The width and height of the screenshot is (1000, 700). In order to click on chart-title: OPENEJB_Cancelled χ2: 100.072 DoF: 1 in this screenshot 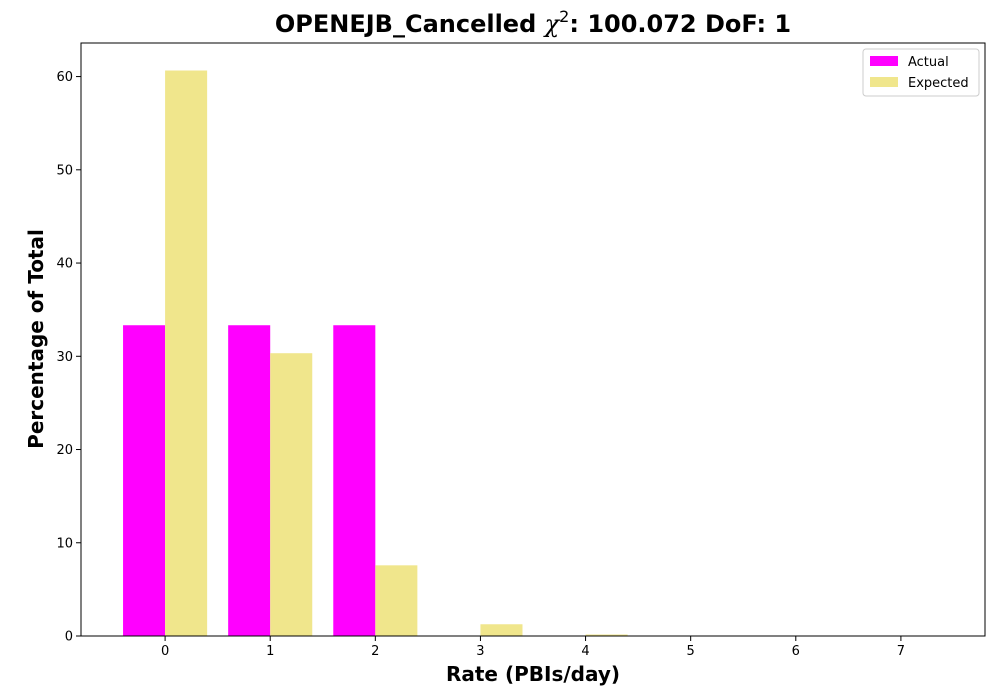, I will do `click(533, 22)`.